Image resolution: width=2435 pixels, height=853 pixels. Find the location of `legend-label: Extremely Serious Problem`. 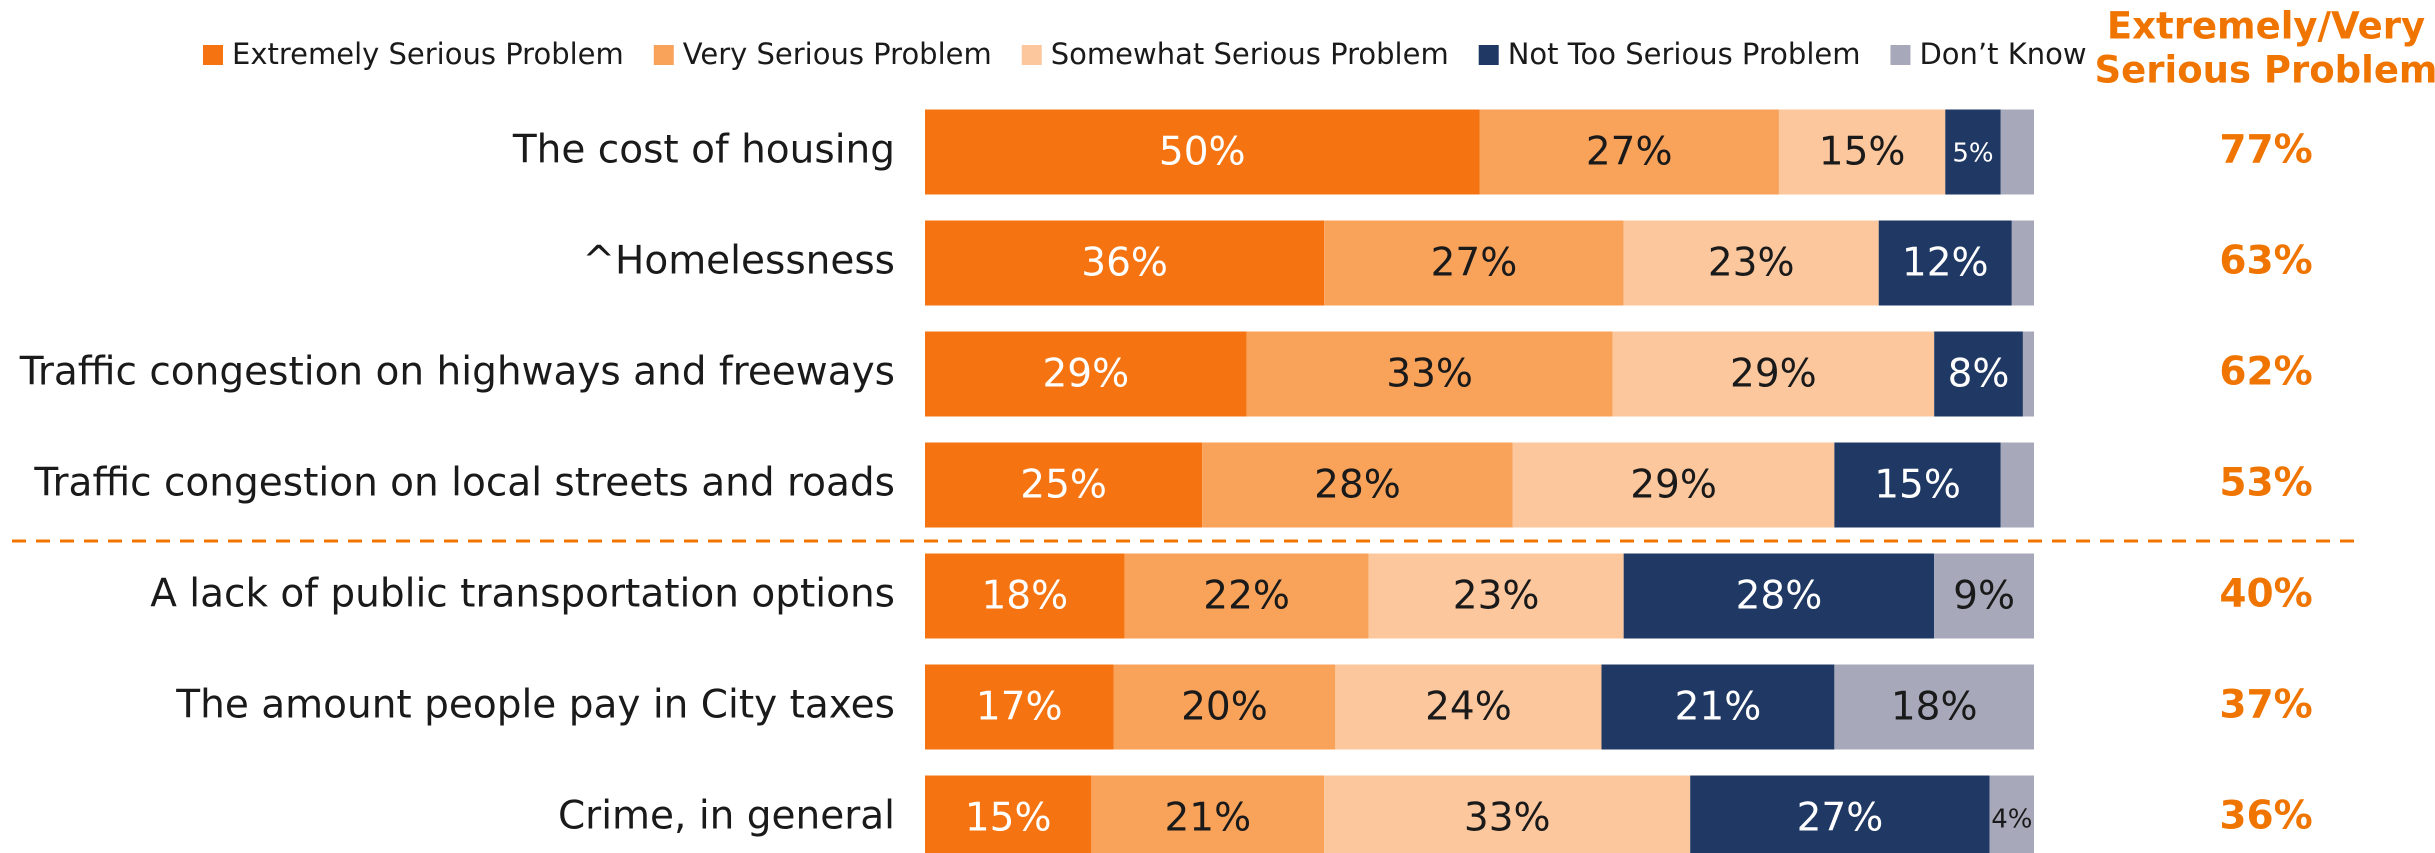

legend-label: Extremely Serious Problem is located at coordinates (428, 54).